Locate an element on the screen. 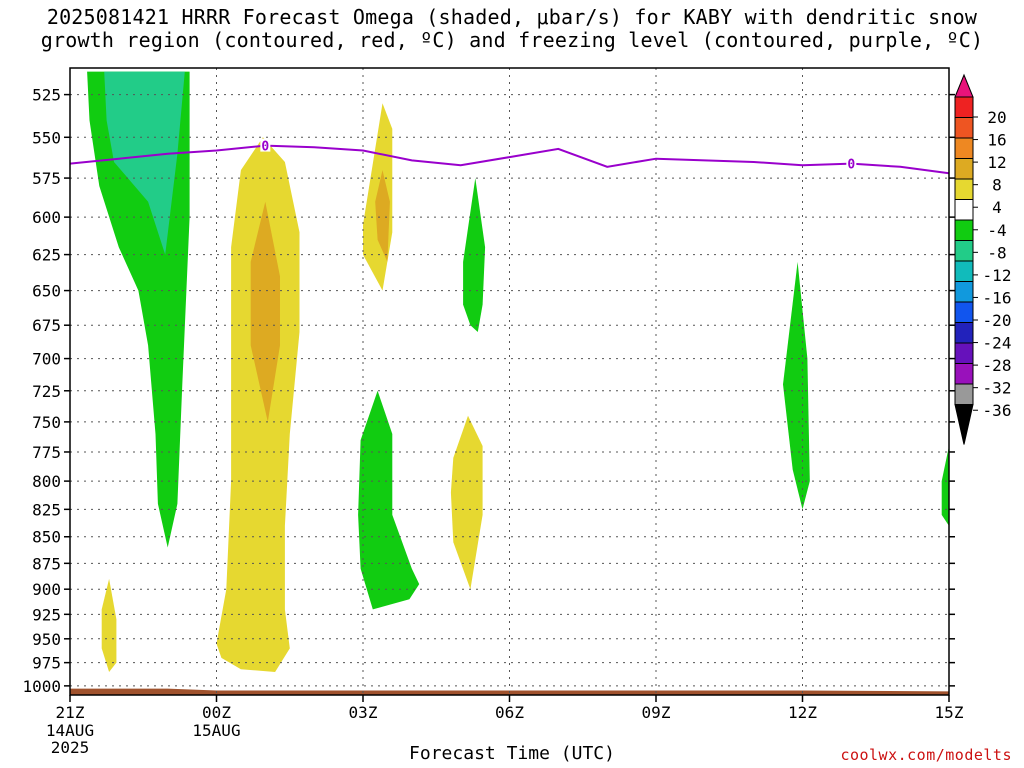 The image size is (1024, 768). x-tick-date-label: 2025 is located at coordinates (70, 747).